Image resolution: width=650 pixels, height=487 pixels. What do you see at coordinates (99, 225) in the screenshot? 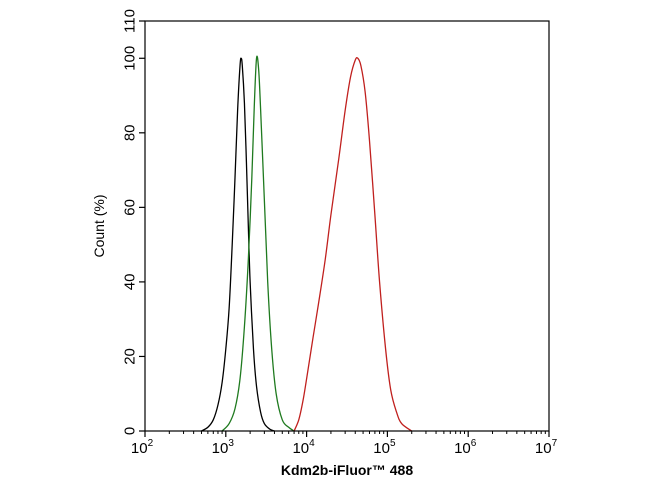
I see `y-axis-title: Count (%)` at bounding box center [99, 225].